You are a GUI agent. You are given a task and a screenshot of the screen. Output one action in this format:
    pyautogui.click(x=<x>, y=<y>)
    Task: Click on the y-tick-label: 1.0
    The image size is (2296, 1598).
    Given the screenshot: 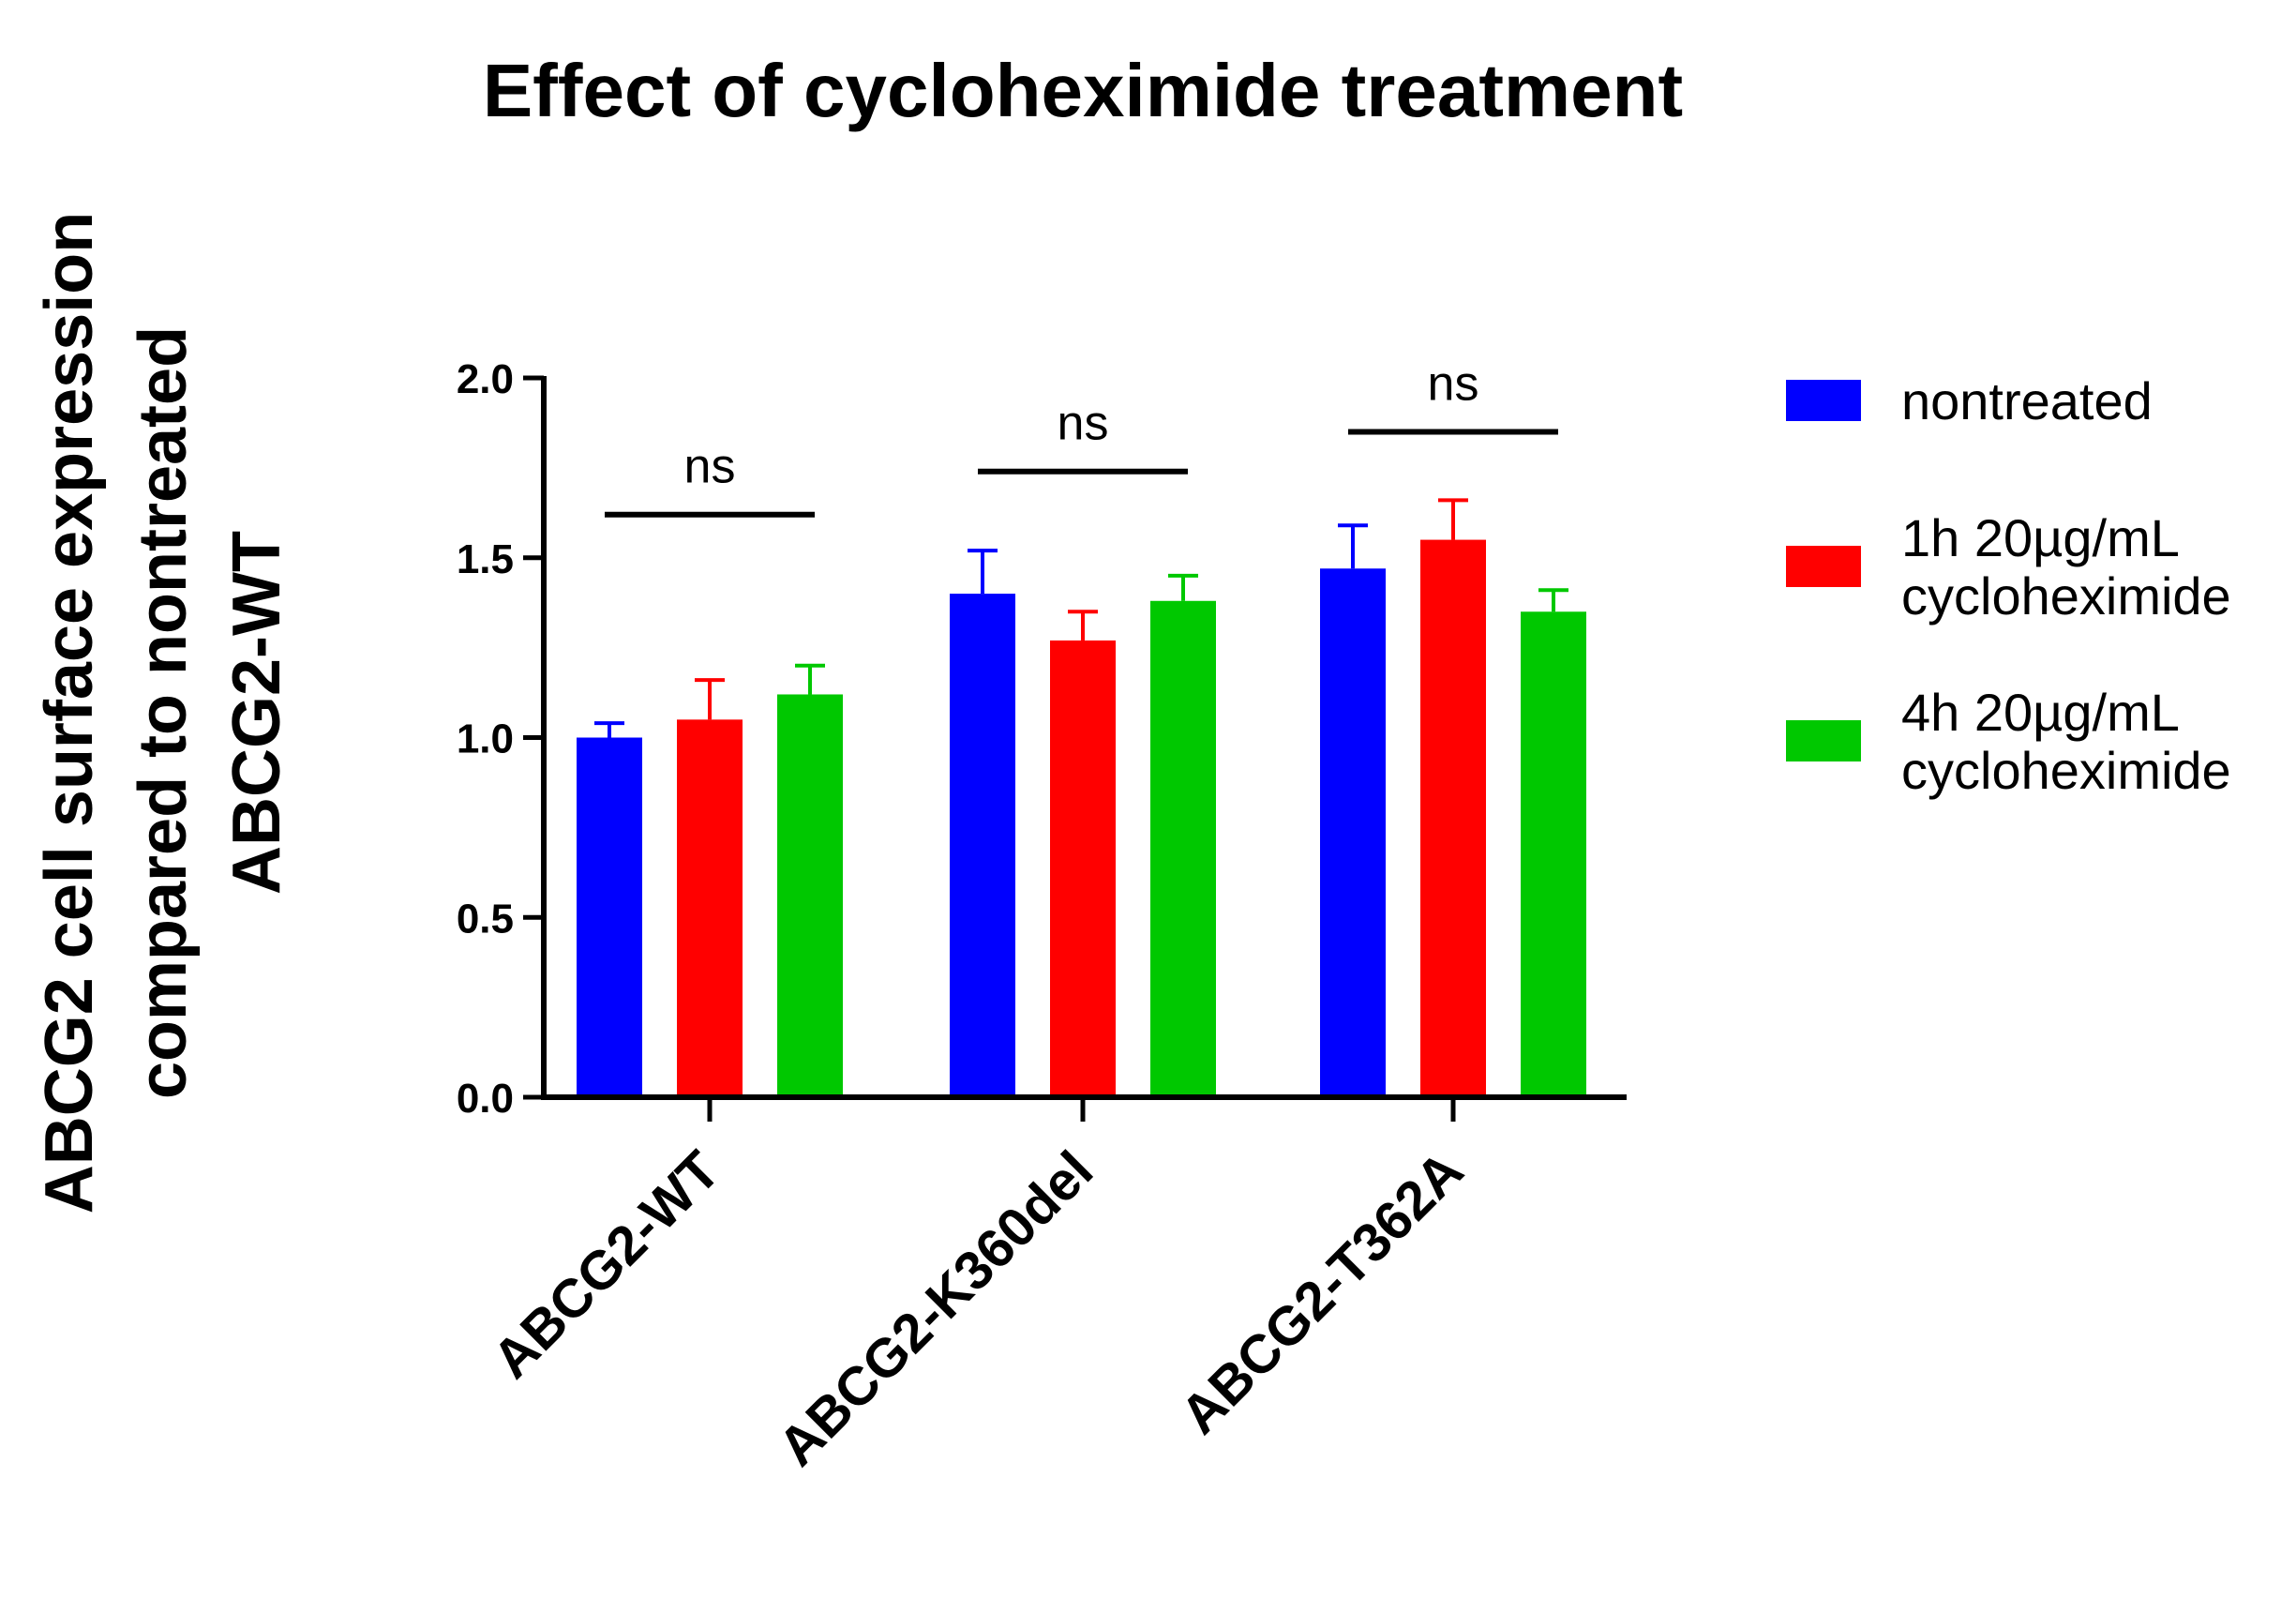 What is the action you would take?
    pyautogui.click(x=485, y=739)
    